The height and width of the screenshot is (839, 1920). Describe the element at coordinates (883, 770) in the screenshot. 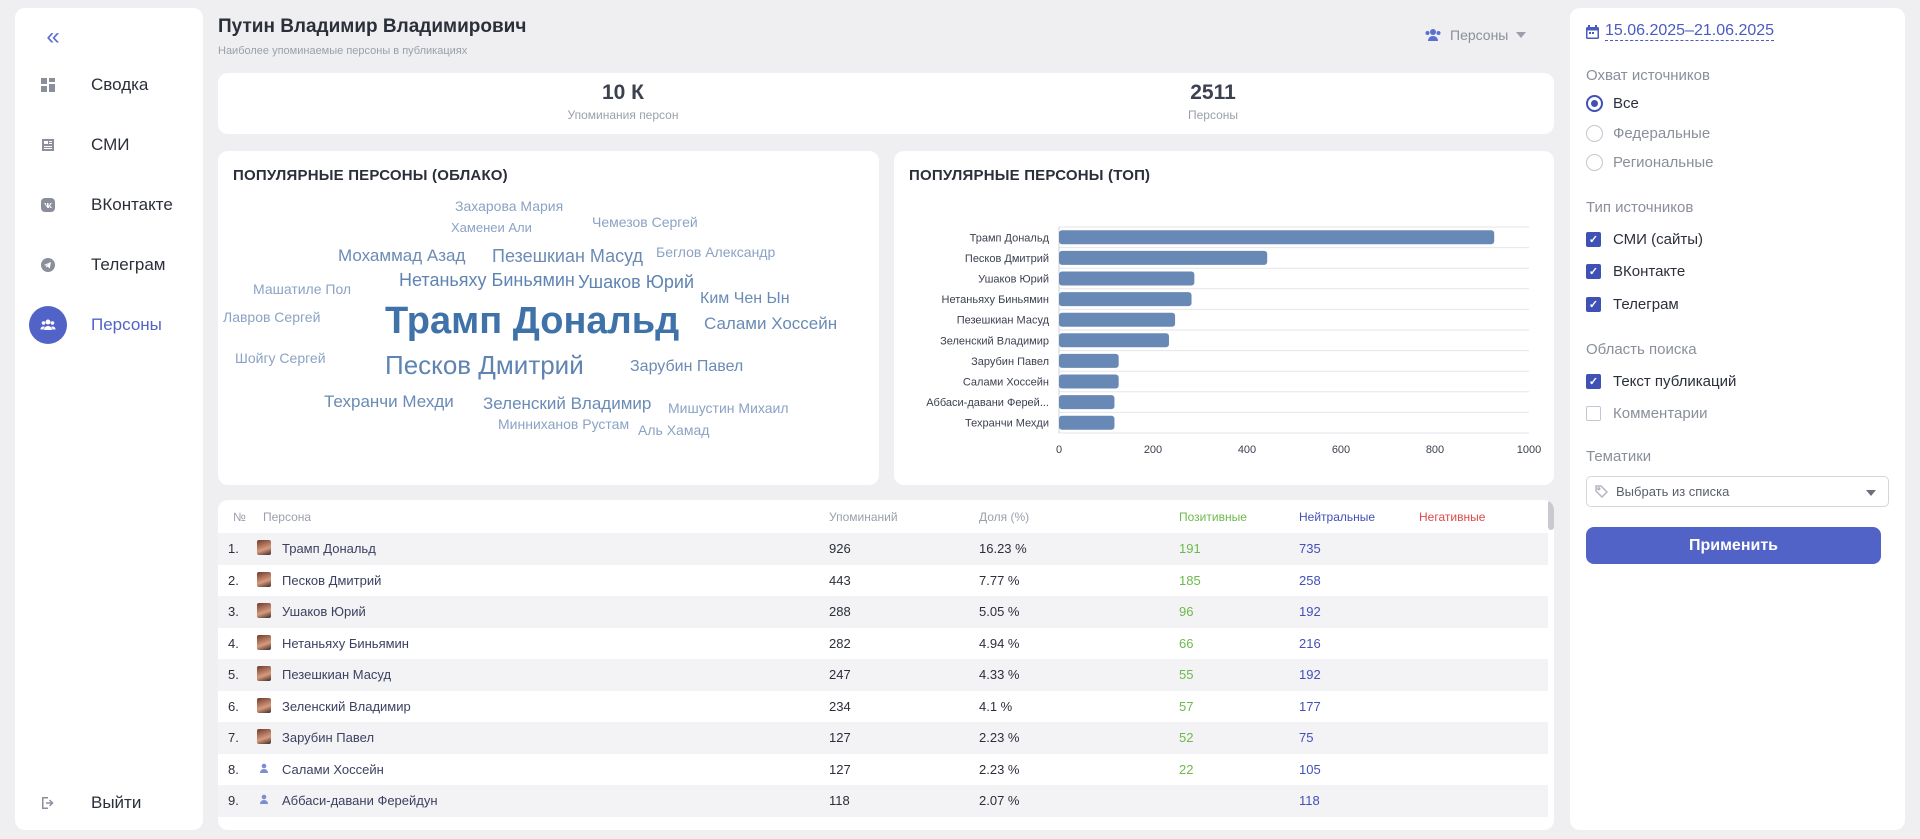

I see `table-row: 8. Салами Хоссейн 127 2.23 % 22 105` at that location.